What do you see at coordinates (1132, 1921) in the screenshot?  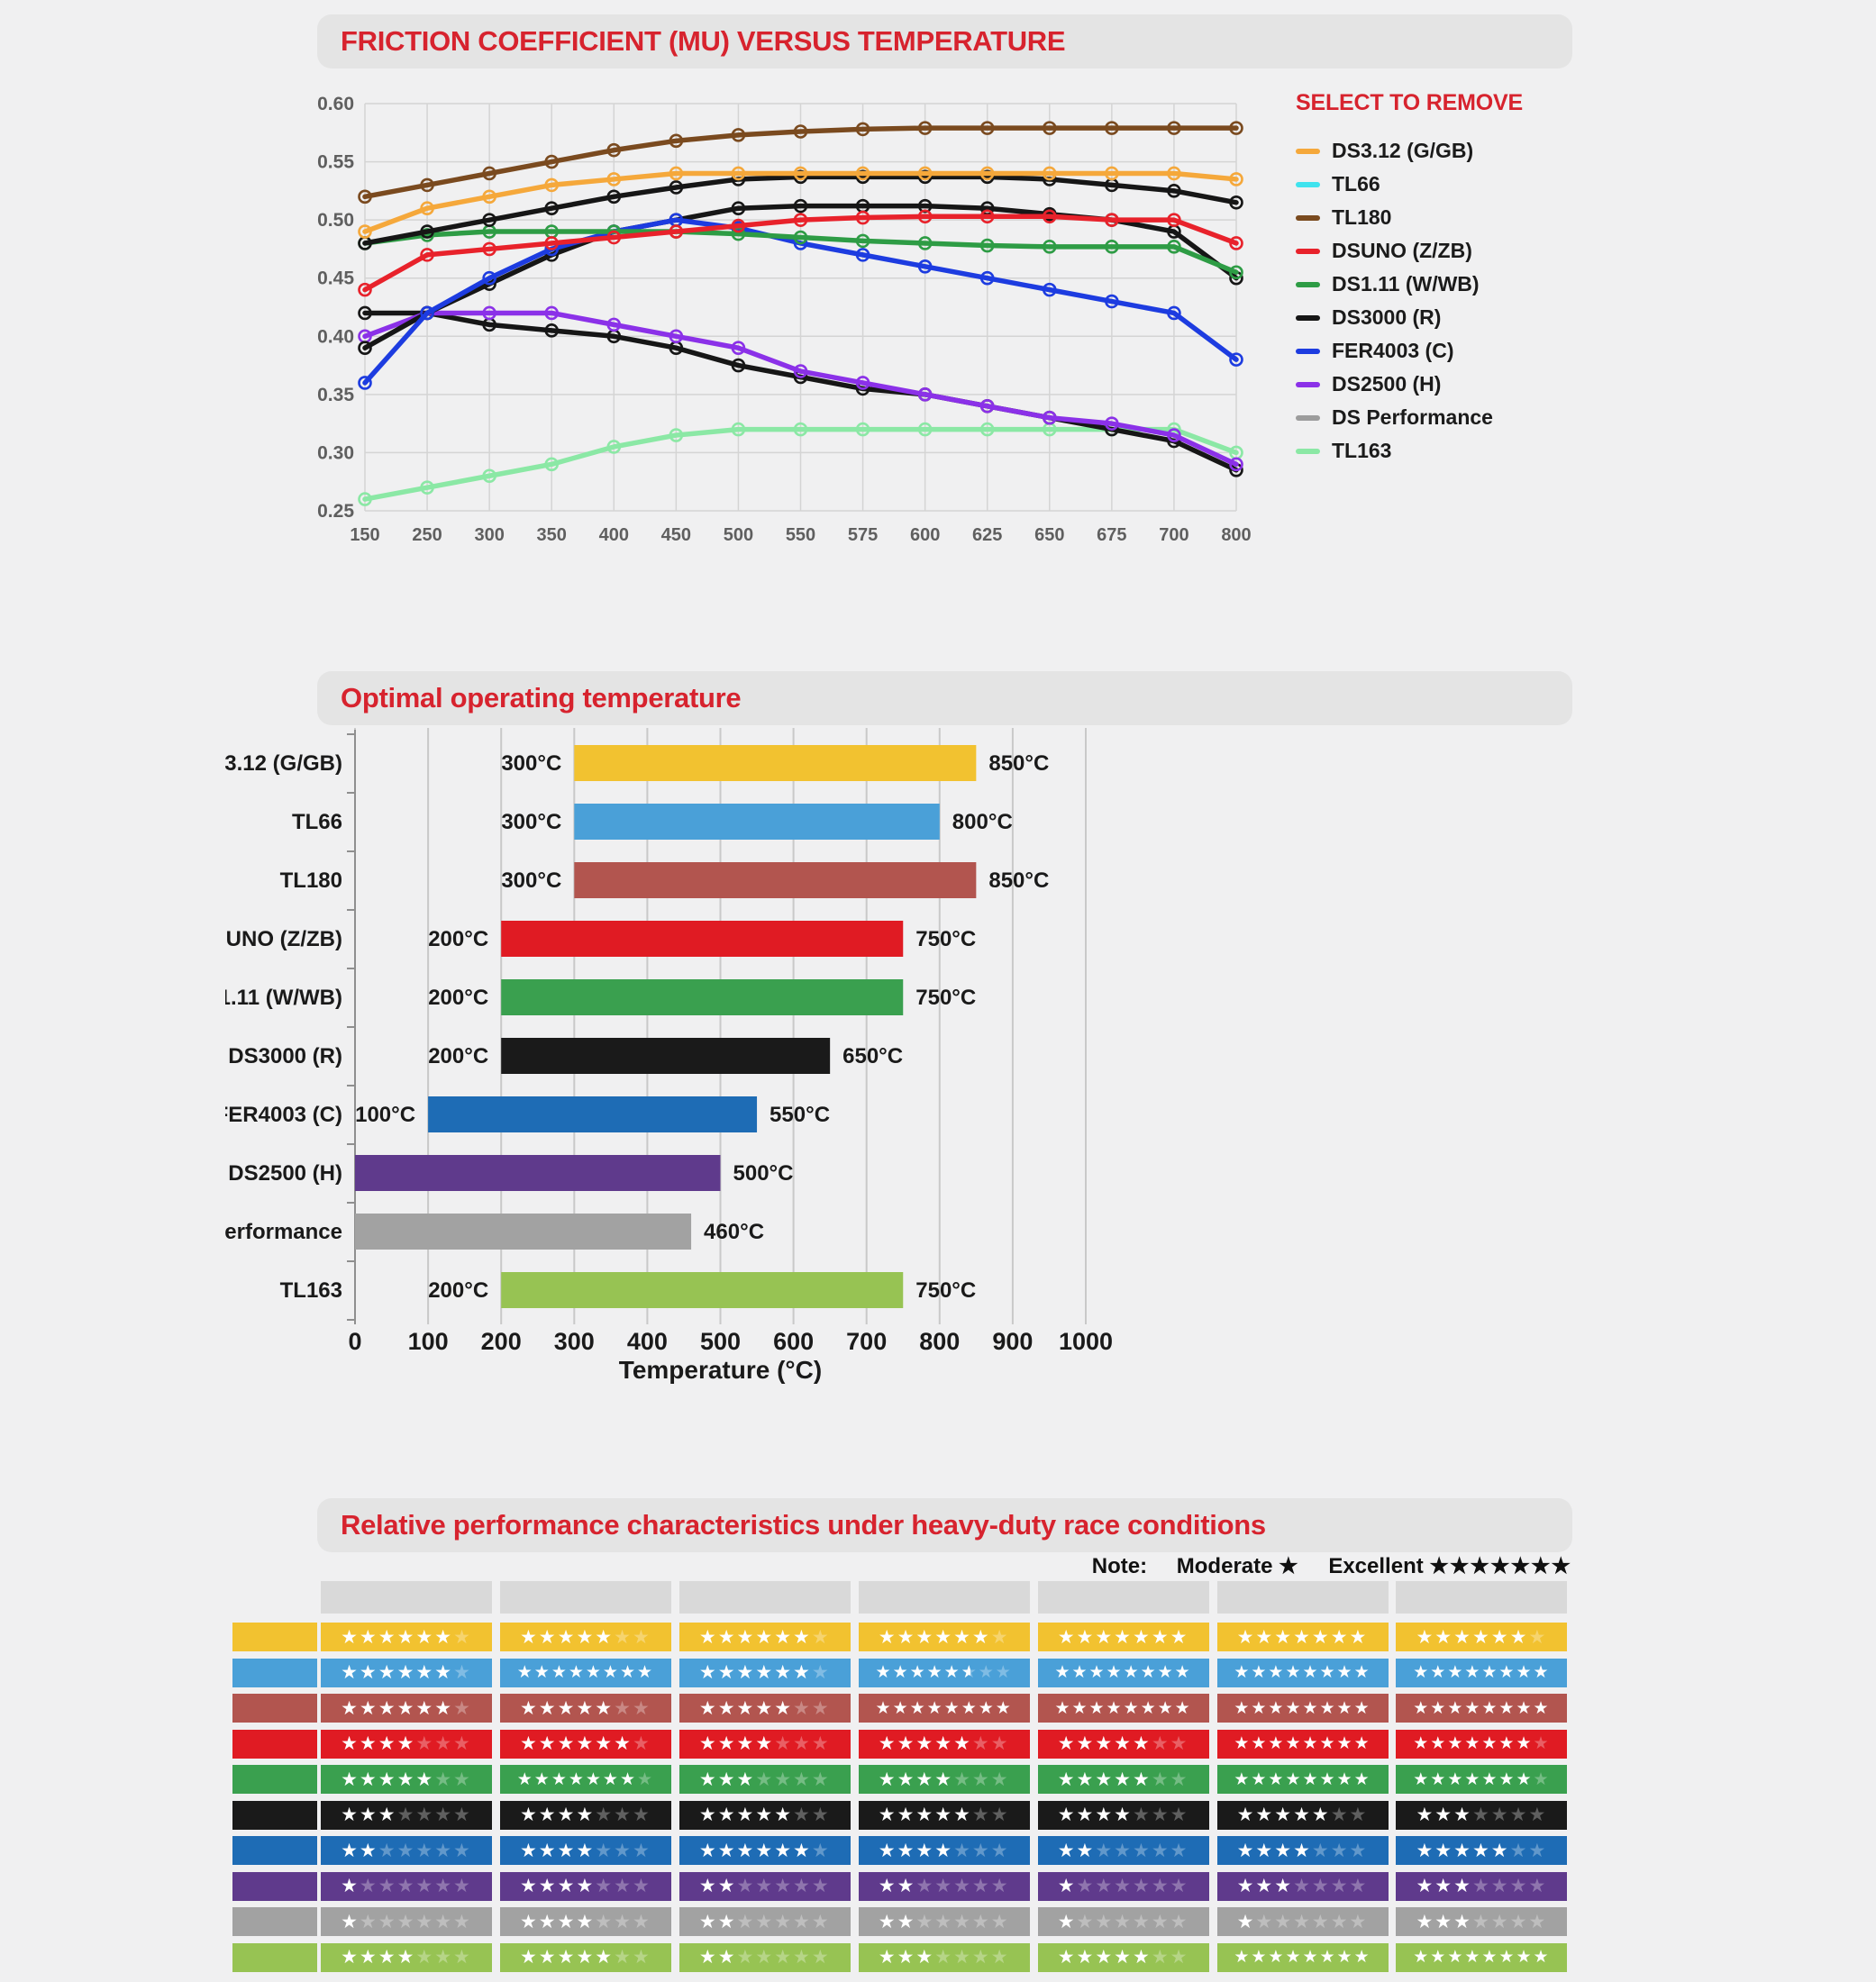 I see `stars-empty: ★★★★★★` at bounding box center [1132, 1921].